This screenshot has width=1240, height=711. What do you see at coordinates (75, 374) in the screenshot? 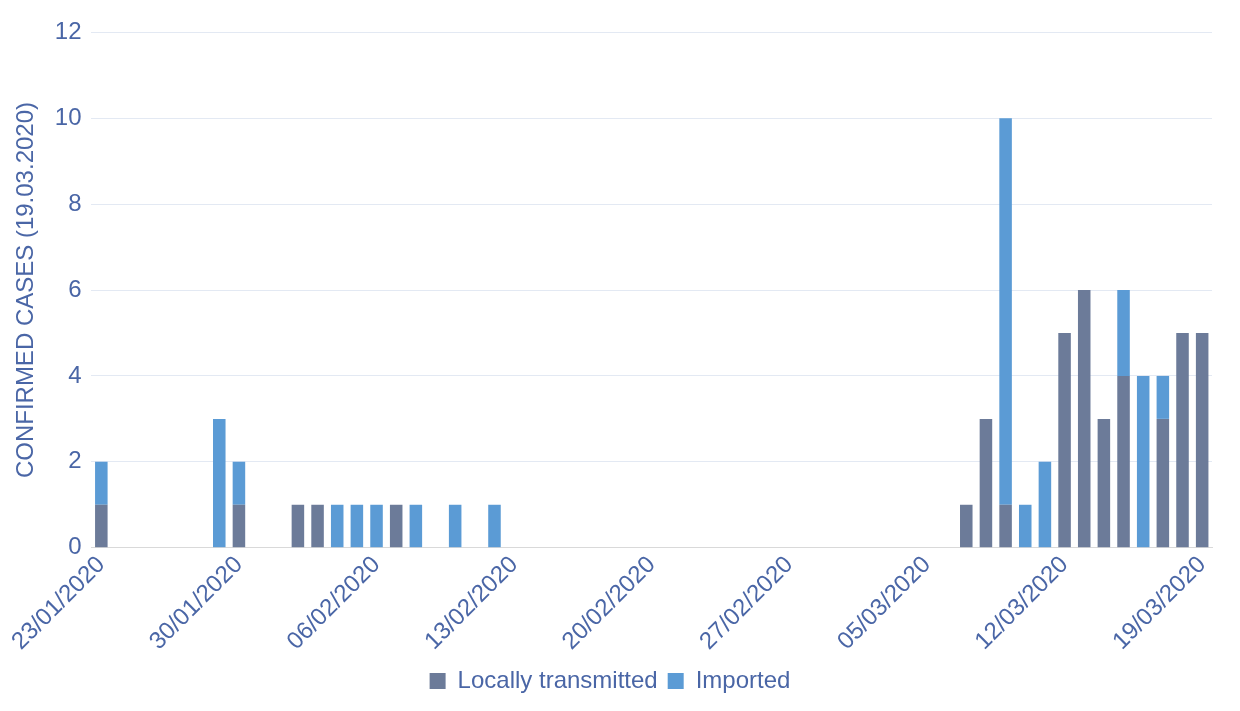
I see `y-tick-label: 4` at bounding box center [75, 374].